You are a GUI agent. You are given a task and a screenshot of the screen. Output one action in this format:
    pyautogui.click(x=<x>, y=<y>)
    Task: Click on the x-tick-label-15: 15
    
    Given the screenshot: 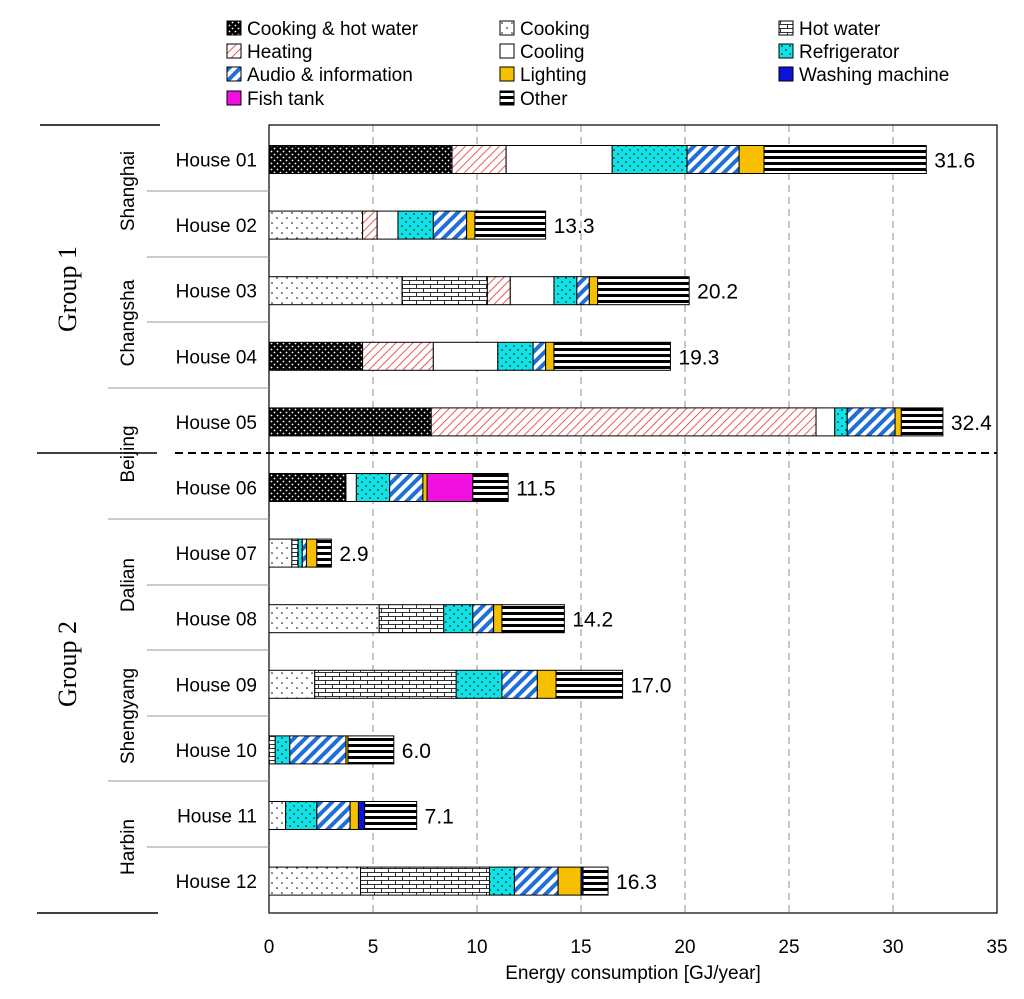 What is the action you would take?
    pyautogui.click(x=580, y=947)
    